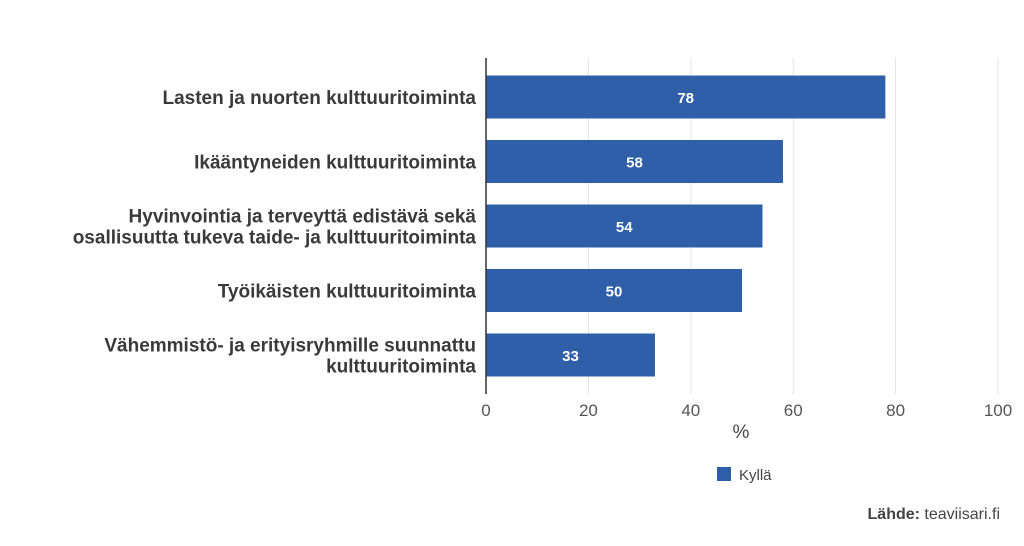  I want to click on bar-value-label: 58, so click(634, 163).